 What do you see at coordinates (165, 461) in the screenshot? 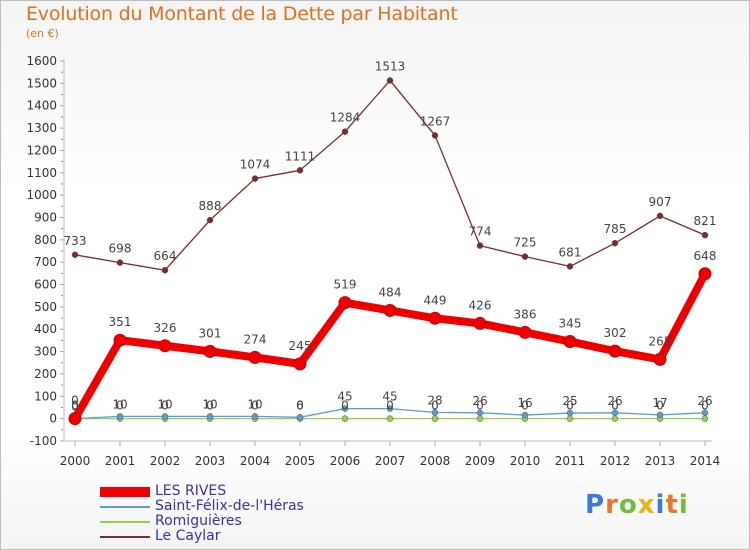
I see `x-tick-label: 2002` at bounding box center [165, 461].